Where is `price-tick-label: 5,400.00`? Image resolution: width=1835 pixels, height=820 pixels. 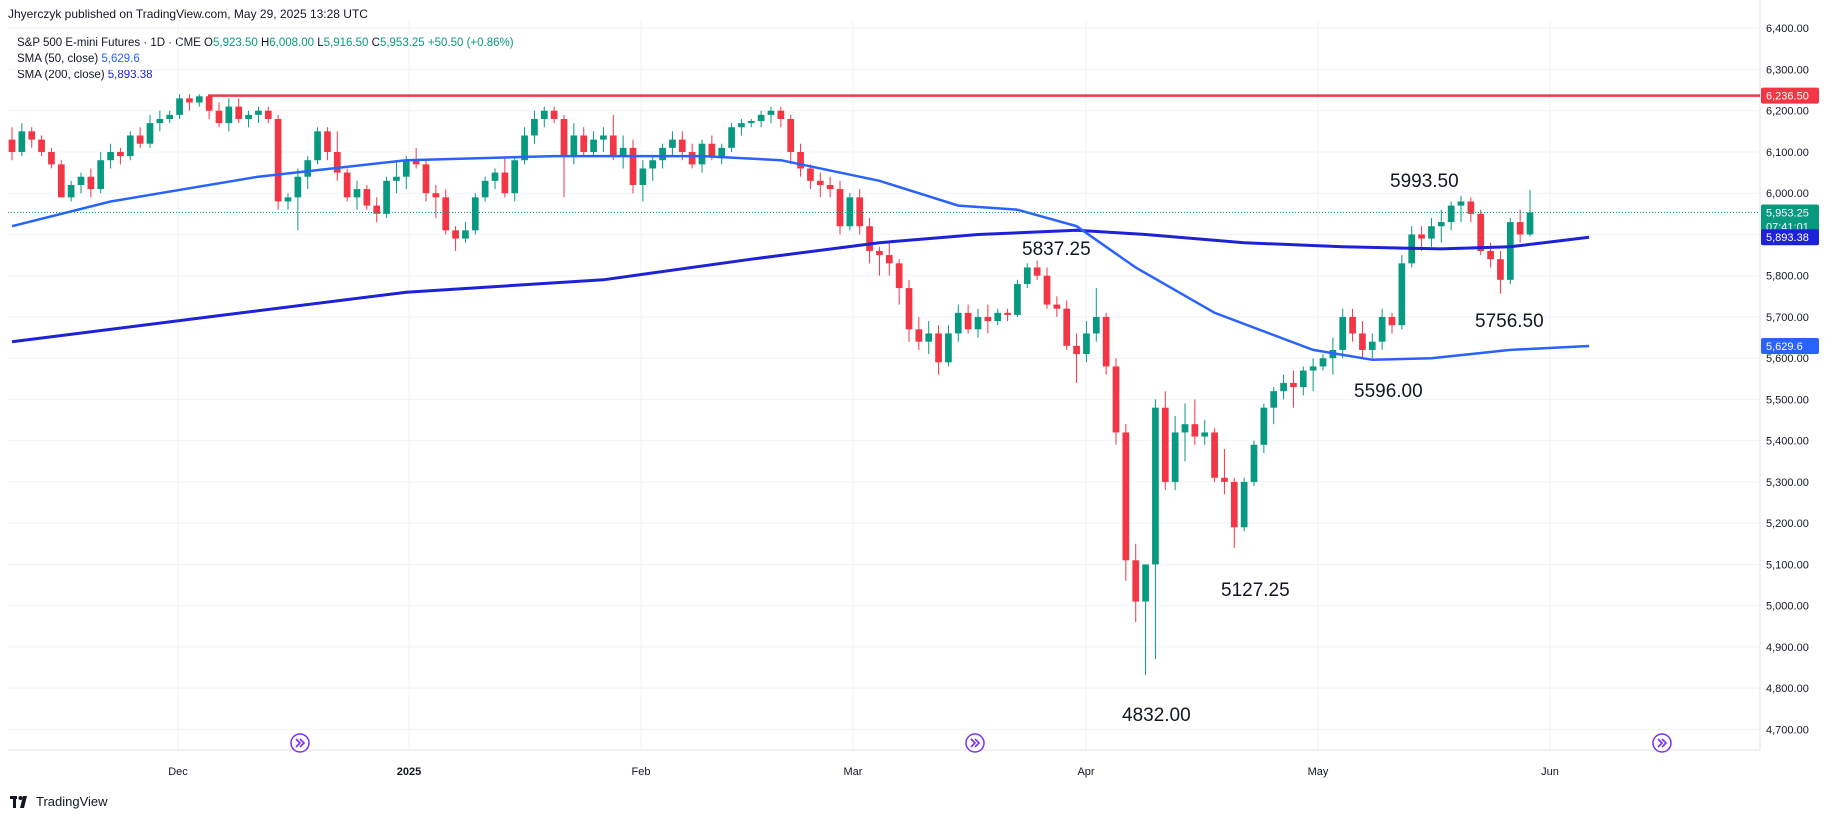 price-tick-label: 5,400.00 is located at coordinates (1787, 442).